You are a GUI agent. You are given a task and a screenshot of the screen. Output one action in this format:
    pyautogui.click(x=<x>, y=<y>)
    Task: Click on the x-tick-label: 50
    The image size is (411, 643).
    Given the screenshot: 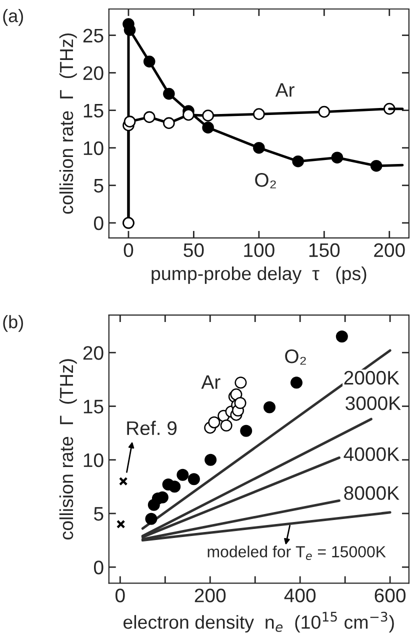 What is the action you would take?
    pyautogui.click(x=194, y=250)
    